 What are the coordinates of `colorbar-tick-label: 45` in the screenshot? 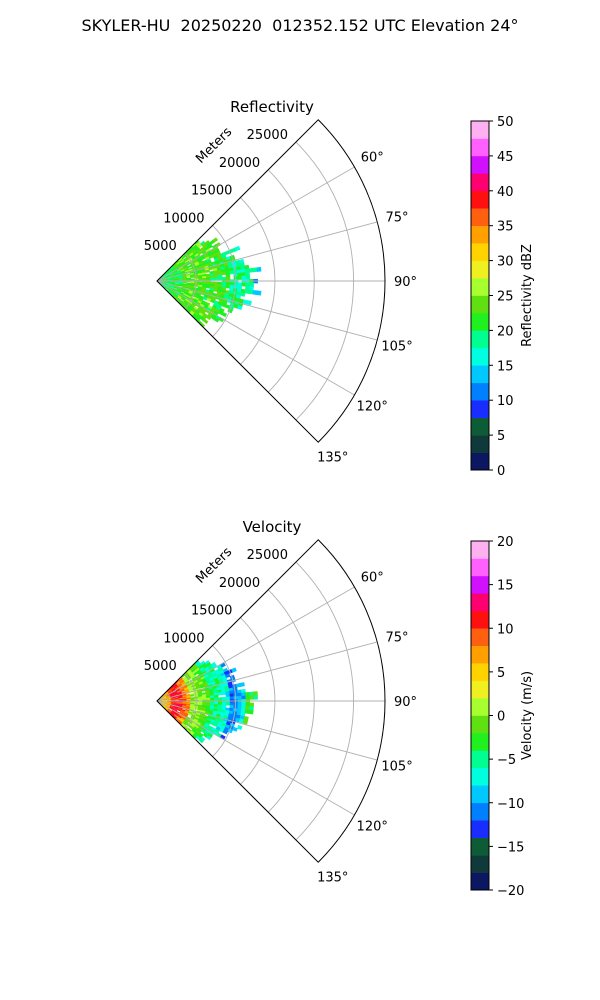 It's located at (505, 157).